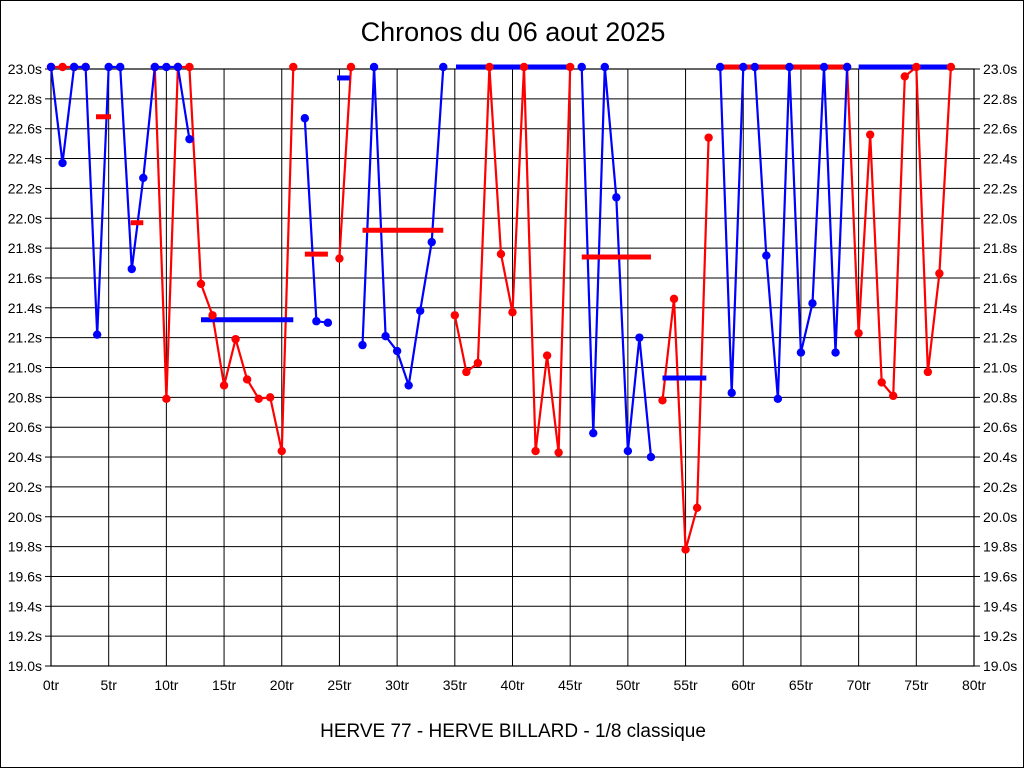 The image size is (1024, 768). Describe the element at coordinates (25, 666) in the screenshot. I see `y-axis-tick-label-left: 19.0s` at that location.